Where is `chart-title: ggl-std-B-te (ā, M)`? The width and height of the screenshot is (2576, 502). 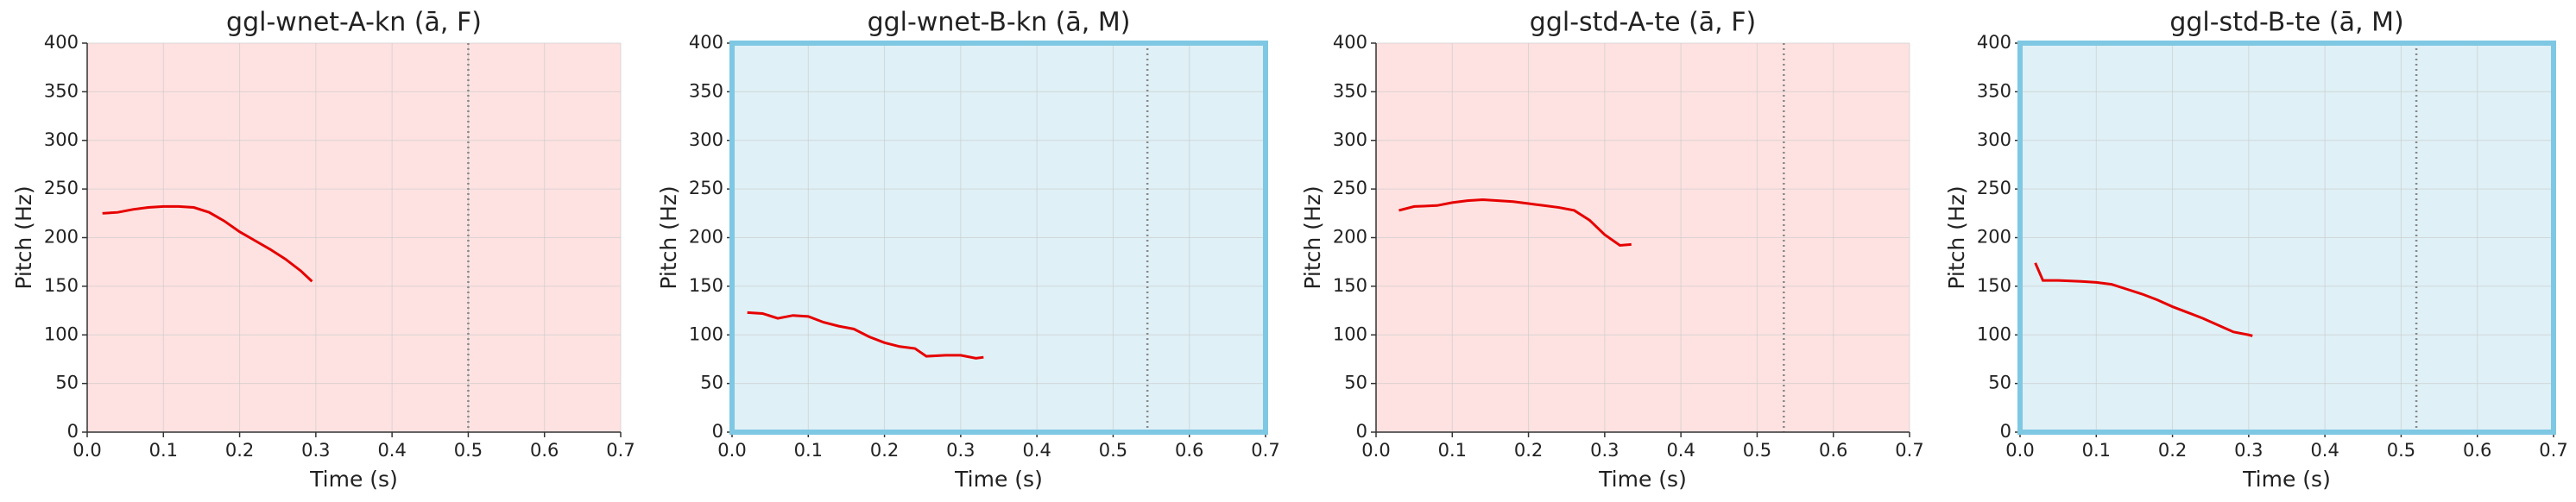
chart-title: ggl-std-B-te (ā, M) is located at coordinates (2286, 23).